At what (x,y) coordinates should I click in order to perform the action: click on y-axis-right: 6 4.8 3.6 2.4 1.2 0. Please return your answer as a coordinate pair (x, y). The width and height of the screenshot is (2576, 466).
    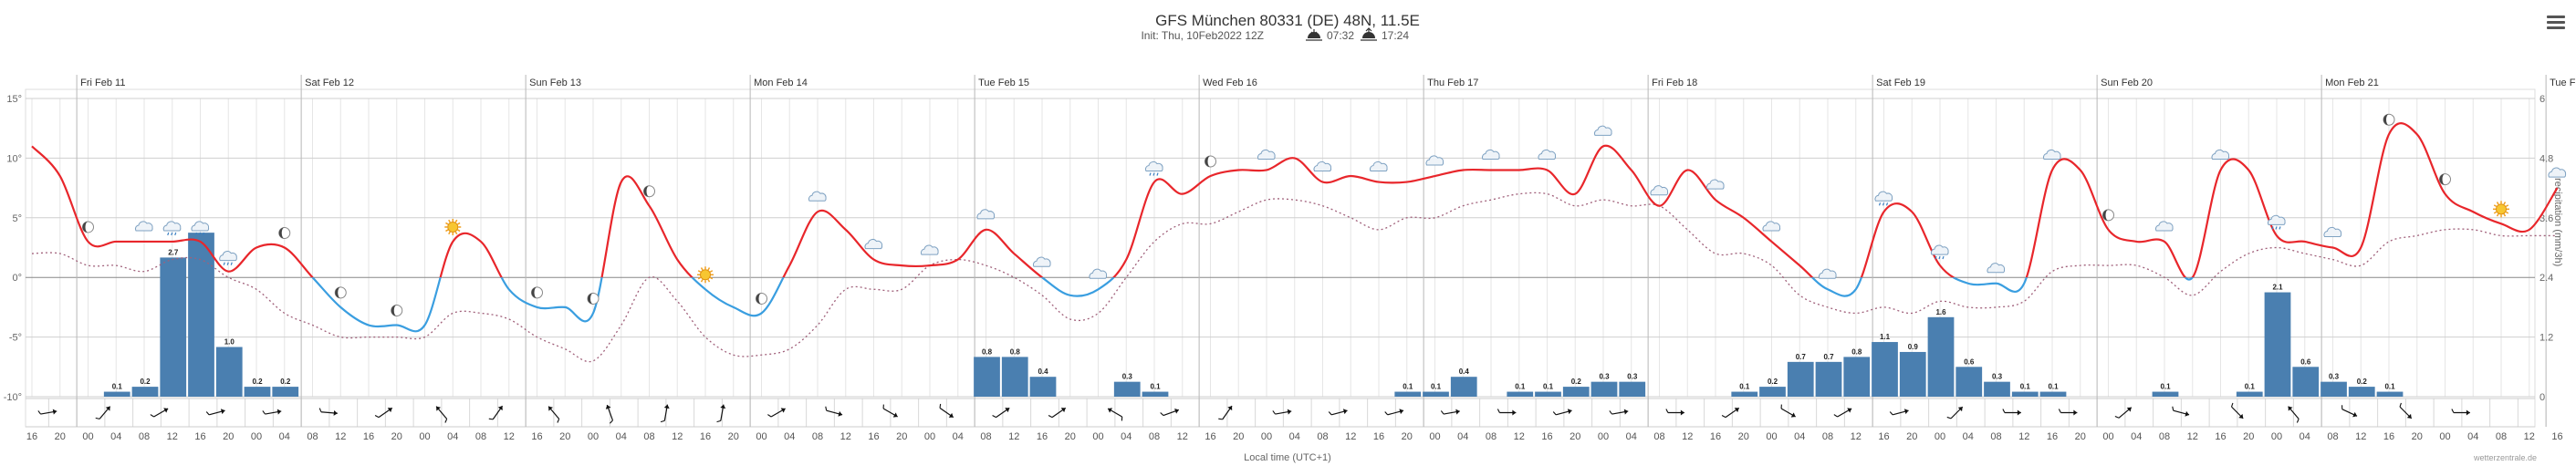
    Looking at the image, I should click on (2546, 248).